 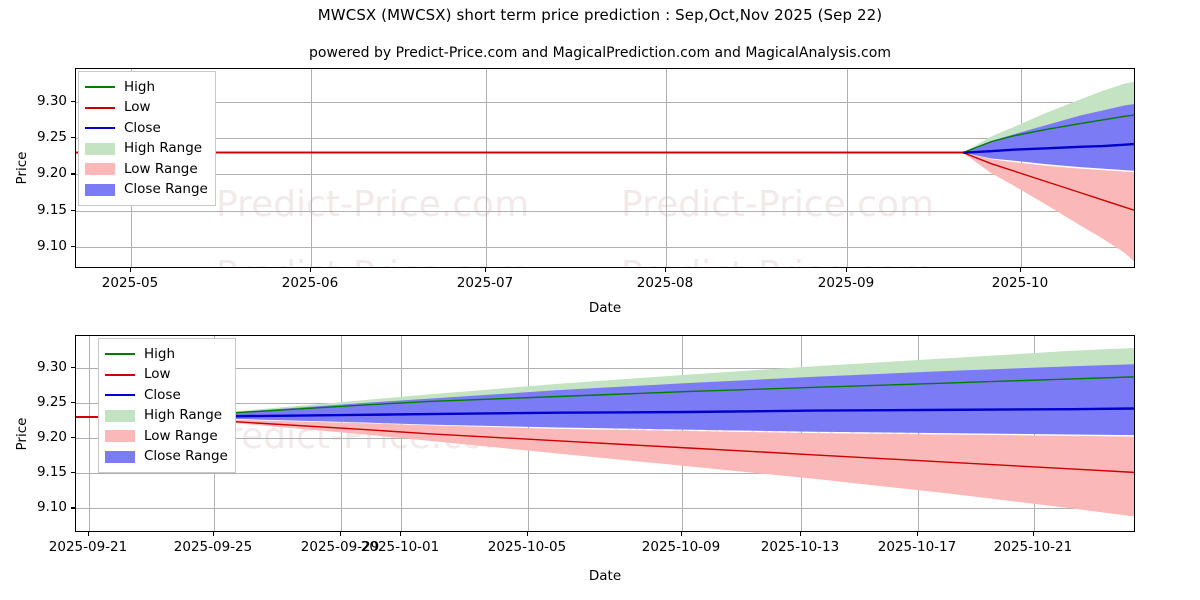 What do you see at coordinates (605, 308) in the screenshot?
I see `overview-x-axis-title: Date` at bounding box center [605, 308].